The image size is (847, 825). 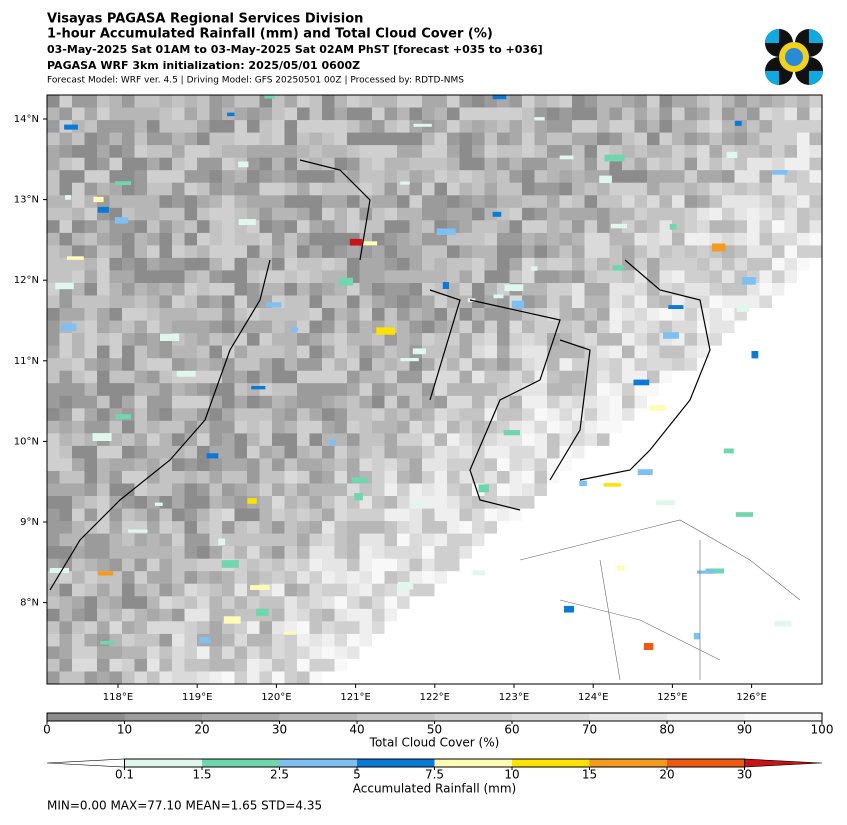 I want to click on rain-colorbar-swatch, so click(x=241, y=763).